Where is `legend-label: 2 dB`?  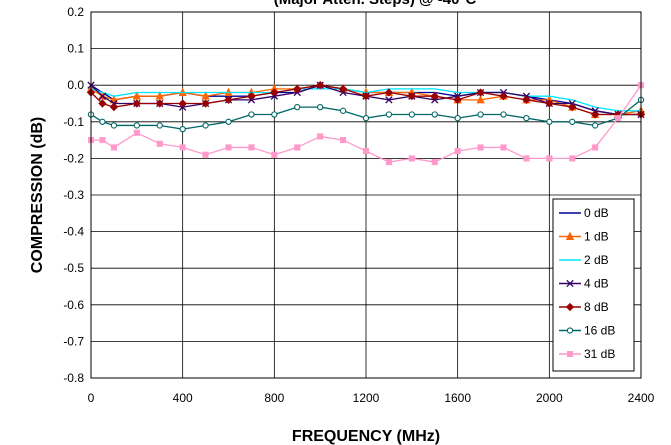 legend-label: 2 dB is located at coordinates (596, 260).